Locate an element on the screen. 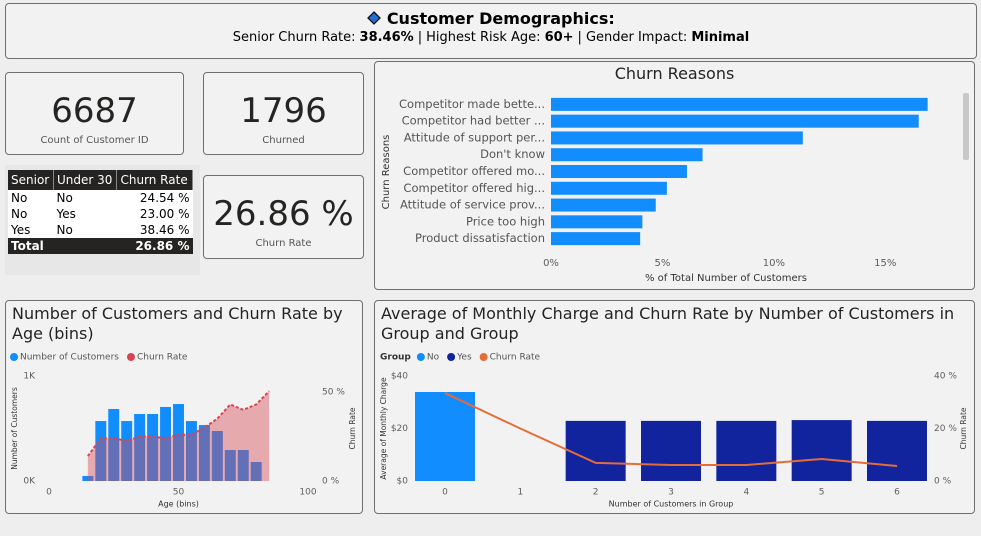 This screenshot has width=981, height=536. y-axis-title: Average of Monthly Charge is located at coordinates (383, 428).